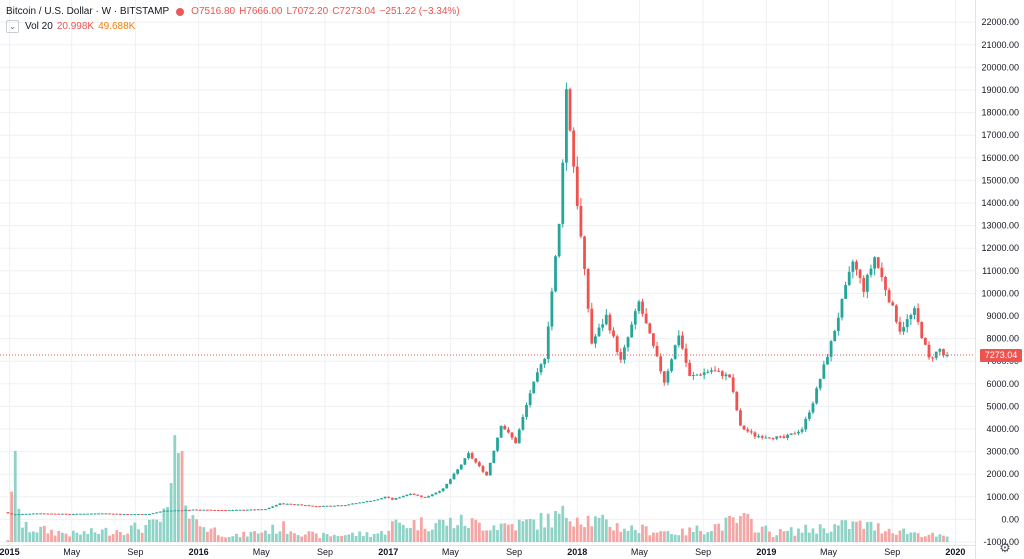 This screenshot has width=1024, height=559. What do you see at coordinates (1000, 271) in the screenshot?
I see `price-tick-label: 11000.00` at bounding box center [1000, 271].